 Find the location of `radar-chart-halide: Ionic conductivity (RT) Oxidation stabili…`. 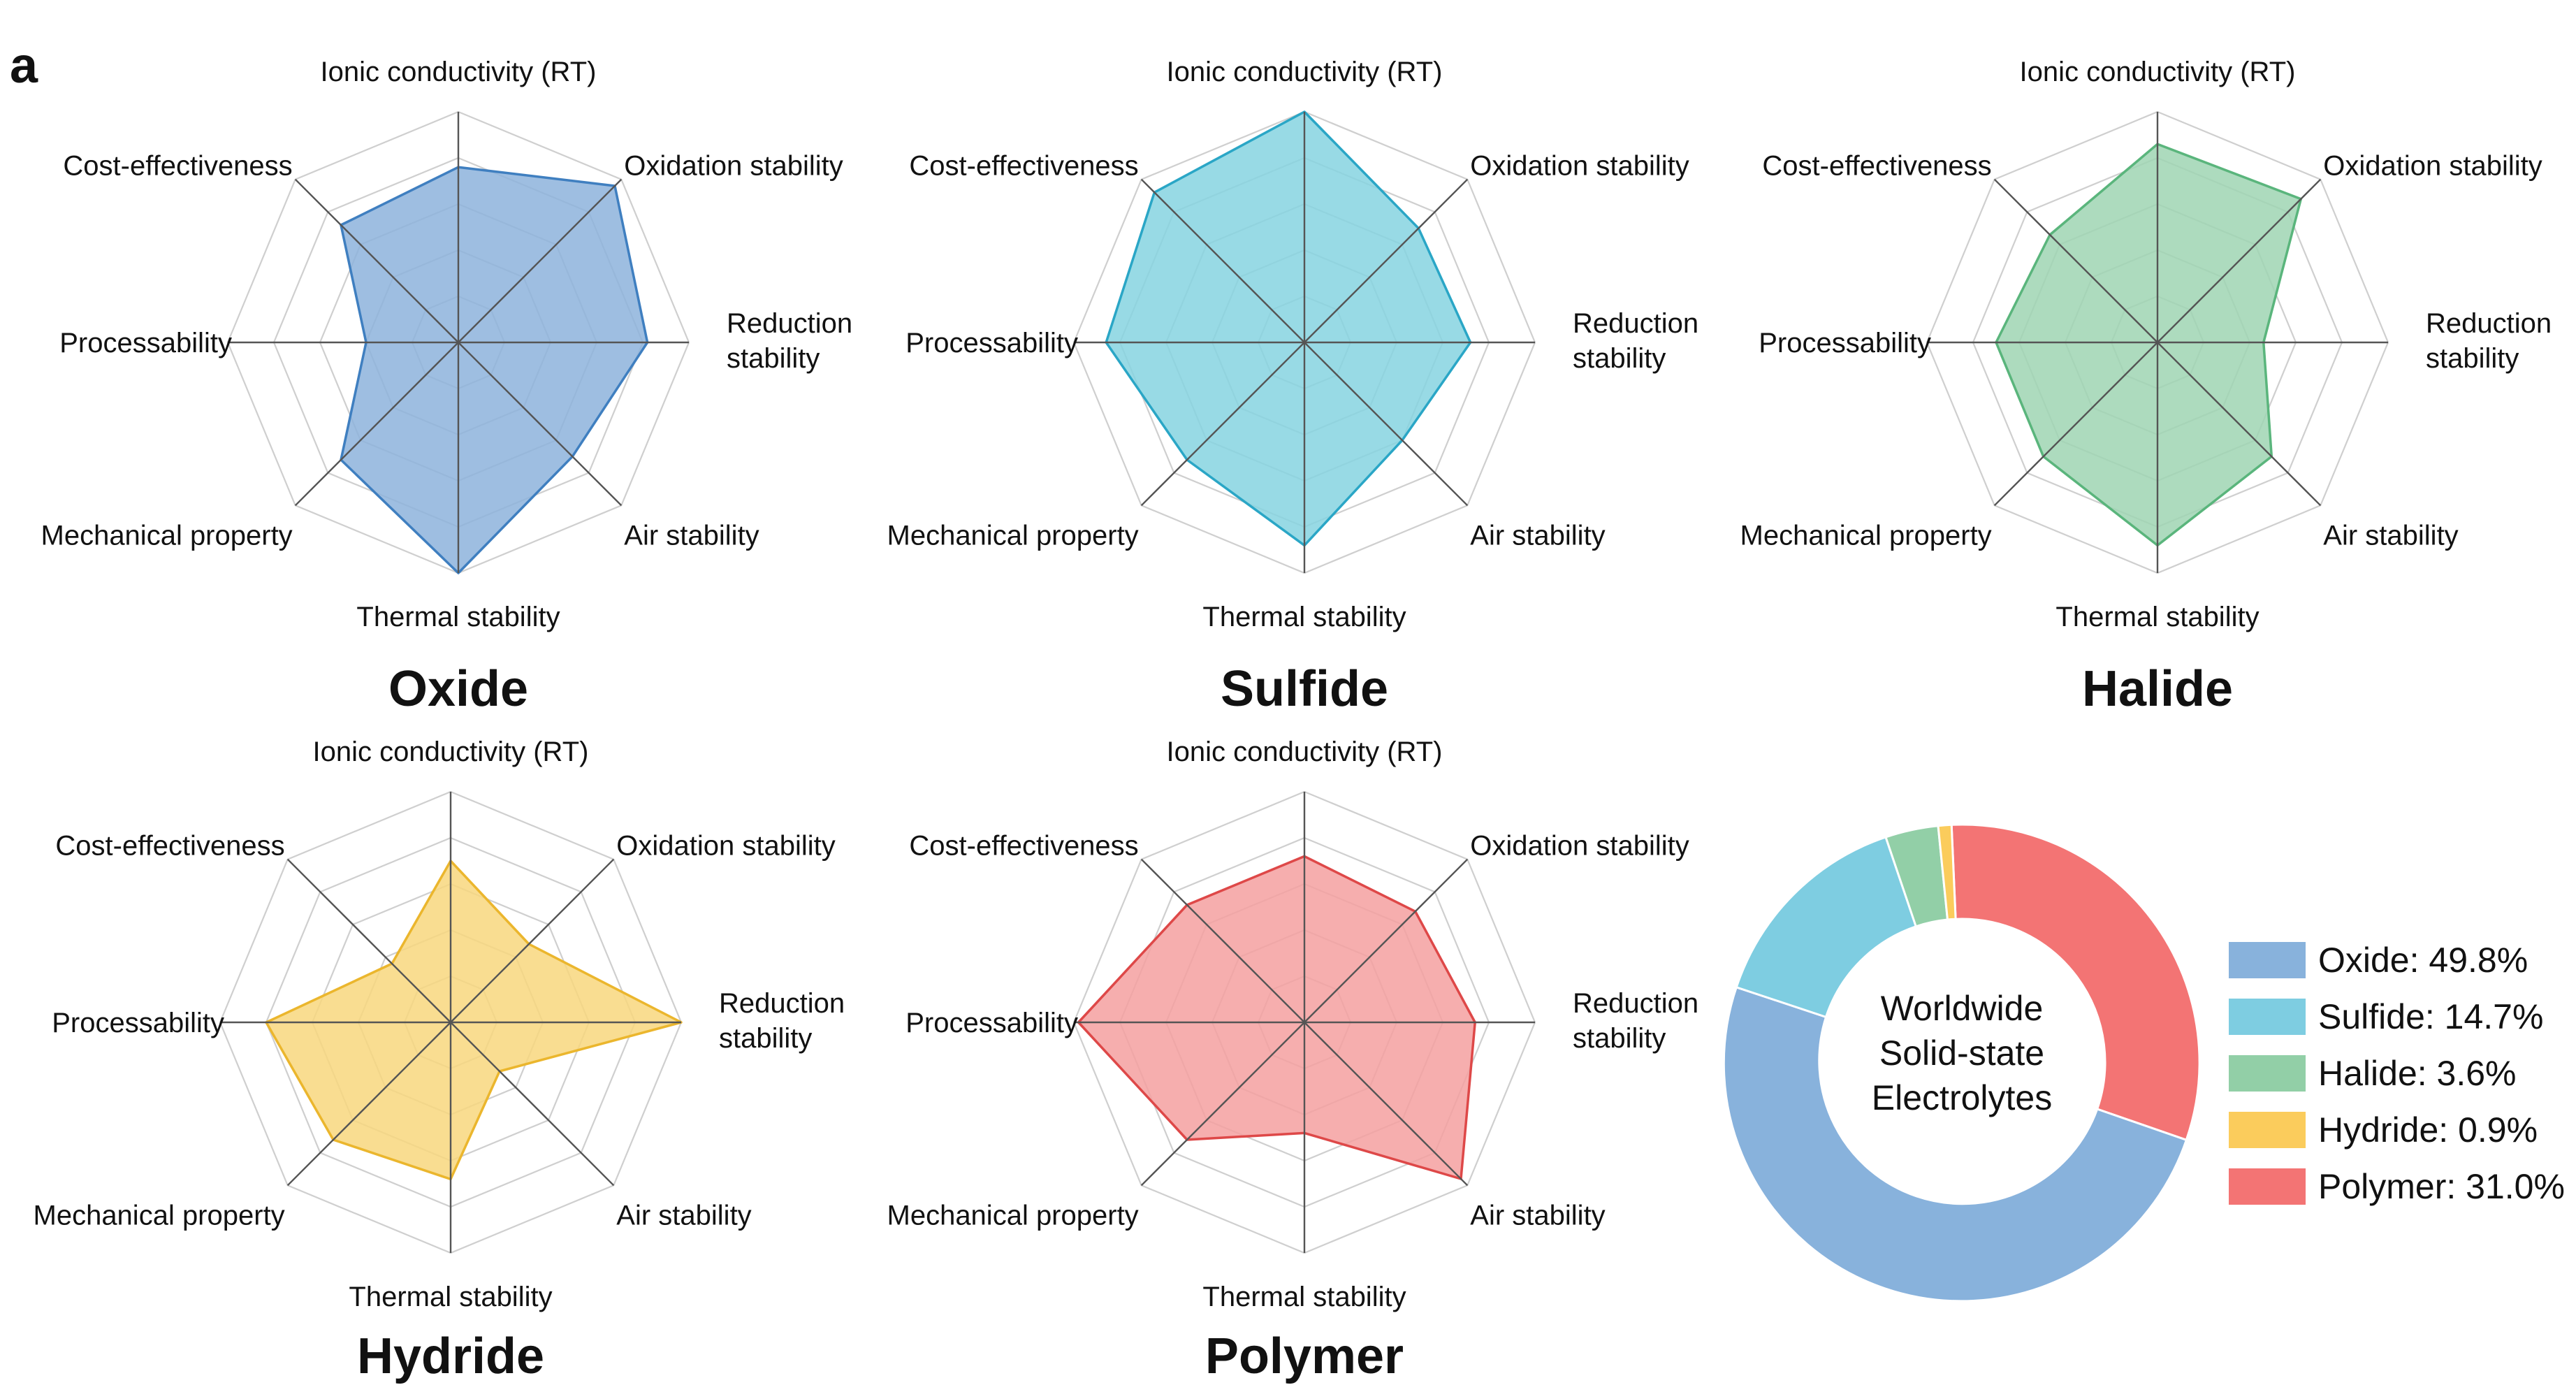

radar-chart-halide: Ionic conductivity (RT) Oxidation stabili… is located at coordinates (2146, 387).